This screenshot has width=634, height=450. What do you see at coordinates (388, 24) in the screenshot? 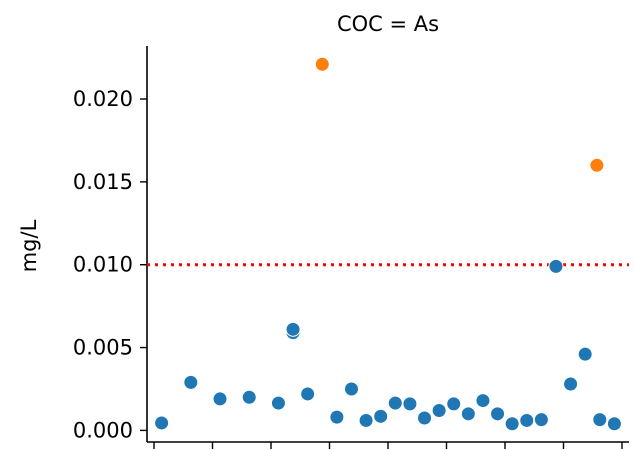
I see `chart-title: COC = As` at bounding box center [388, 24].